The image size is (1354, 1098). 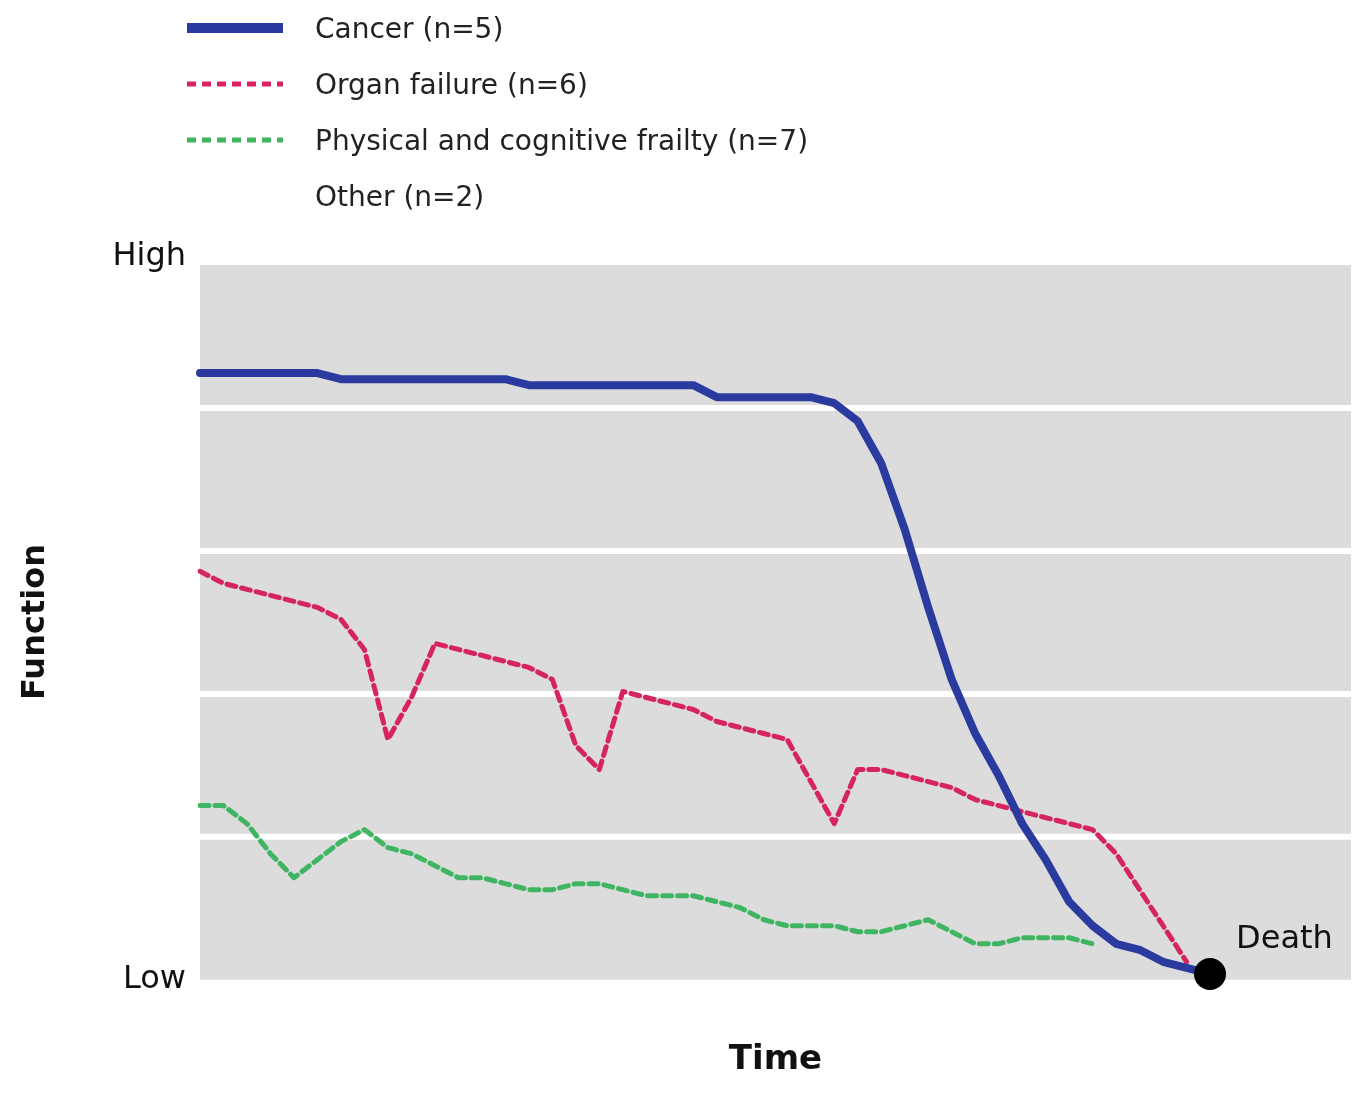 I want to click on legend-label: Organ failure (n=6), so click(x=451, y=84).